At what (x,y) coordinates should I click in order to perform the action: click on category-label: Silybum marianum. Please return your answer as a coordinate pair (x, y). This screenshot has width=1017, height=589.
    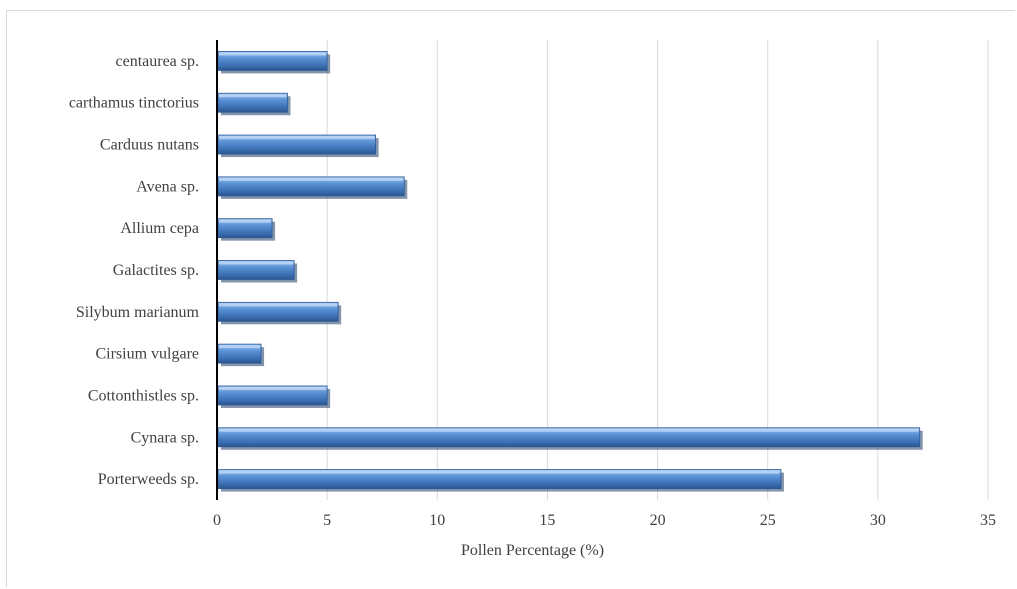
    Looking at the image, I should click on (138, 312).